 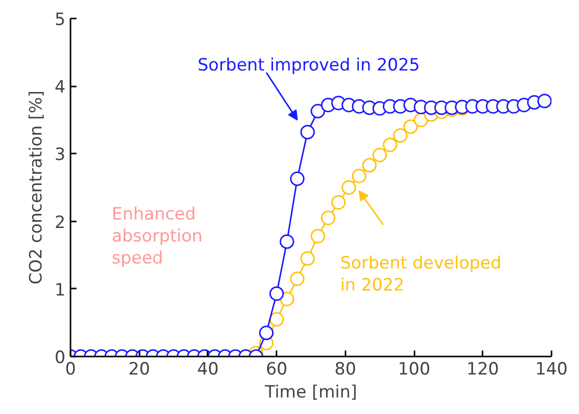 I want to click on y-tick-label: 4, so click(x=60, y=88).